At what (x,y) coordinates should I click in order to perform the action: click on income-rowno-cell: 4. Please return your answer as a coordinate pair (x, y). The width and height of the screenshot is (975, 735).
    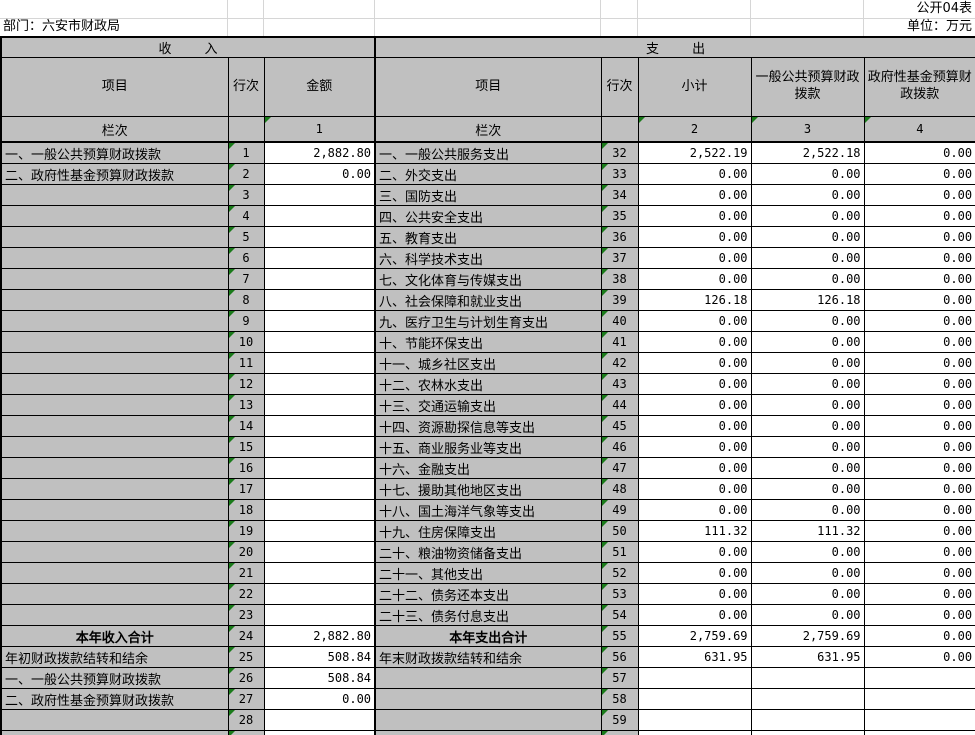
    Looking at the image, I should click on (246, 216).